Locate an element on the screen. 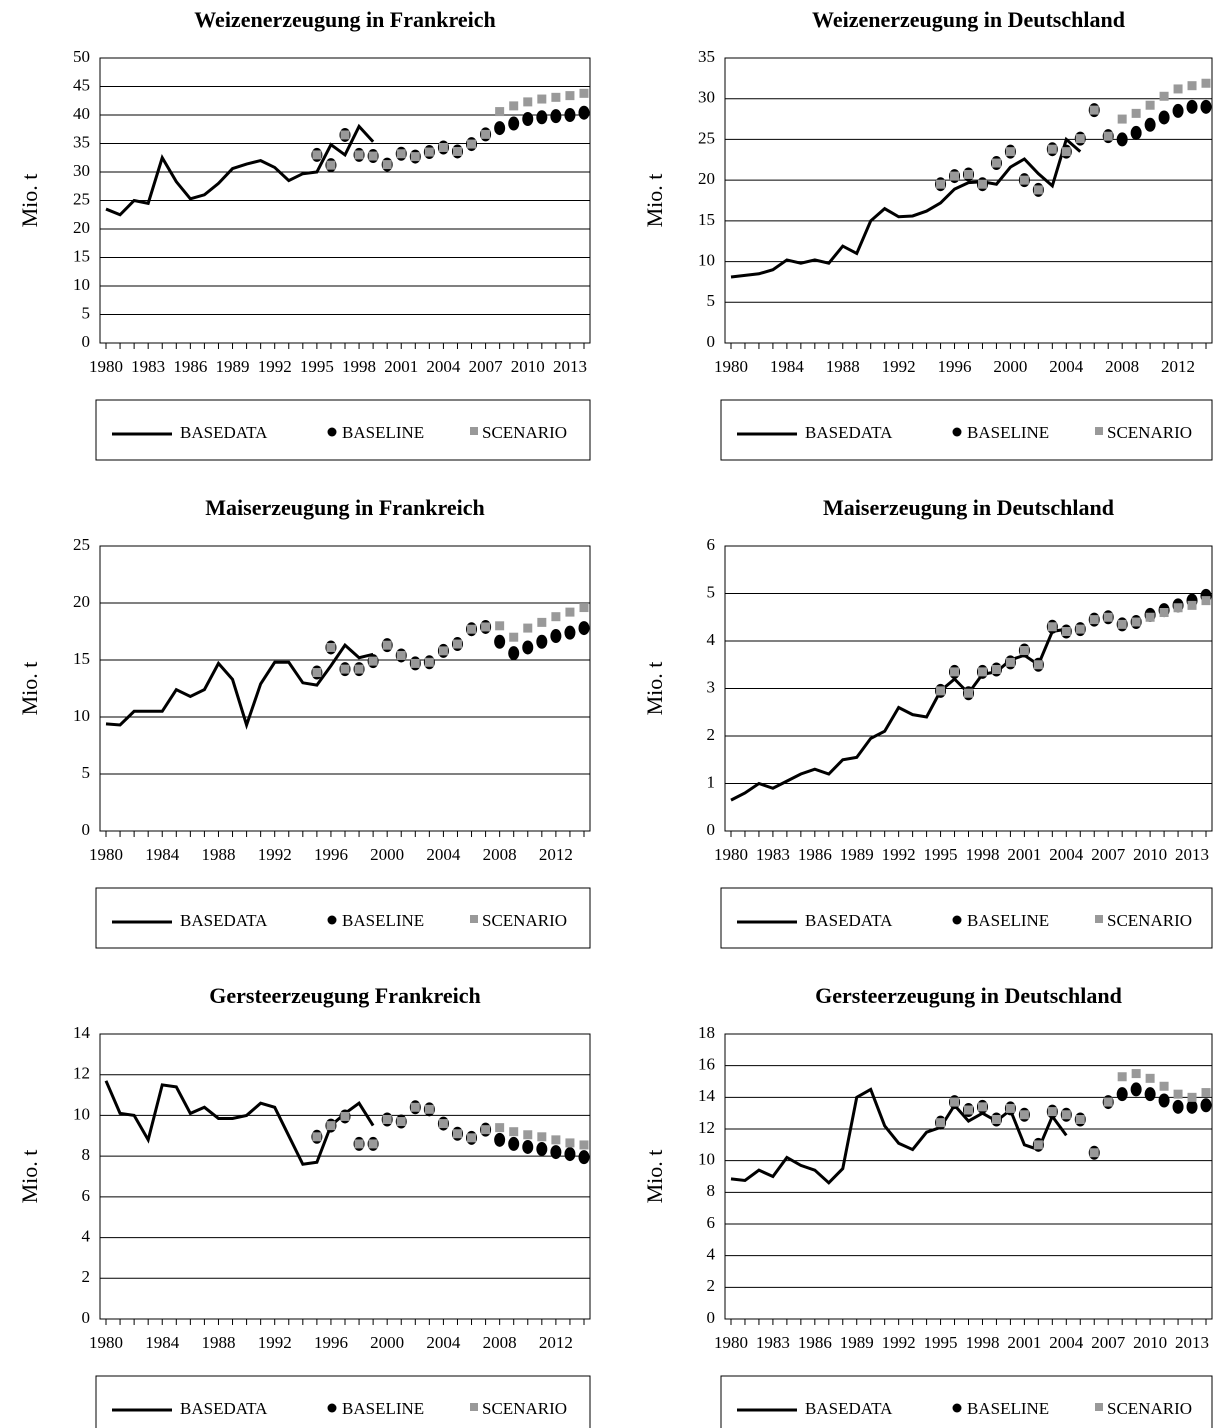 Image resolution: width=1218 pixels, height=1428 pixels. y-tick-label: 16 is located at coordinates (706, 1064).